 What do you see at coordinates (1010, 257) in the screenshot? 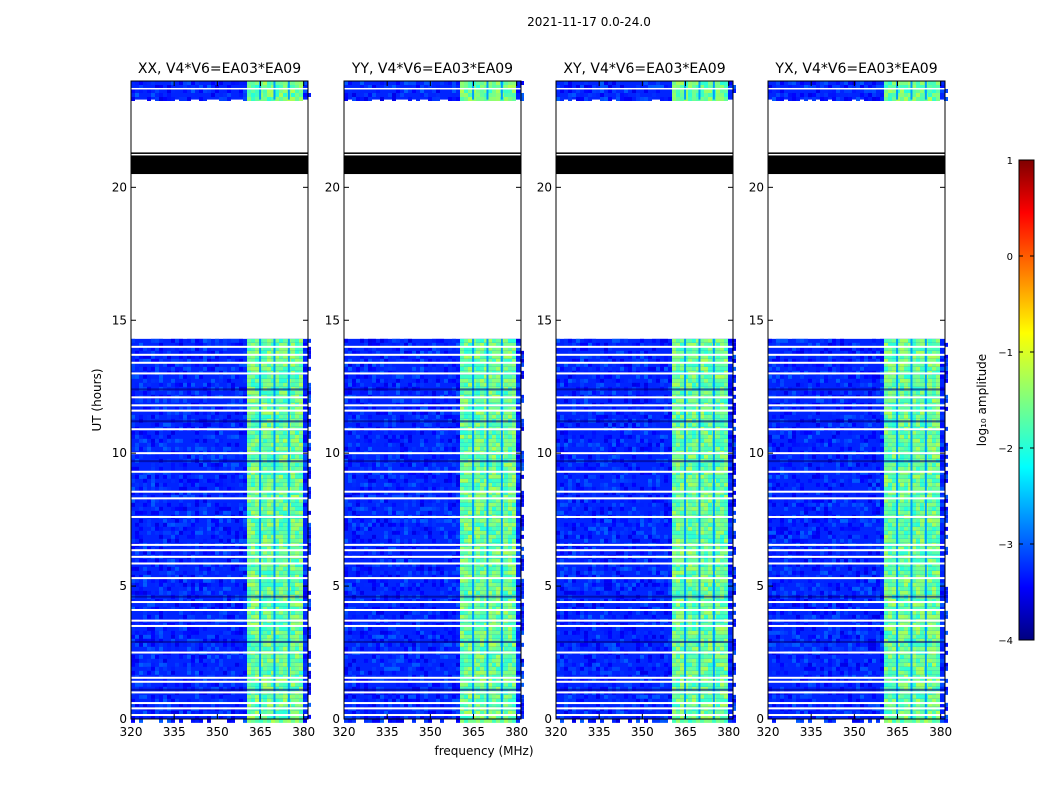
I see `colorbar-tick-label: 0` at bounding box center [1010, 257].